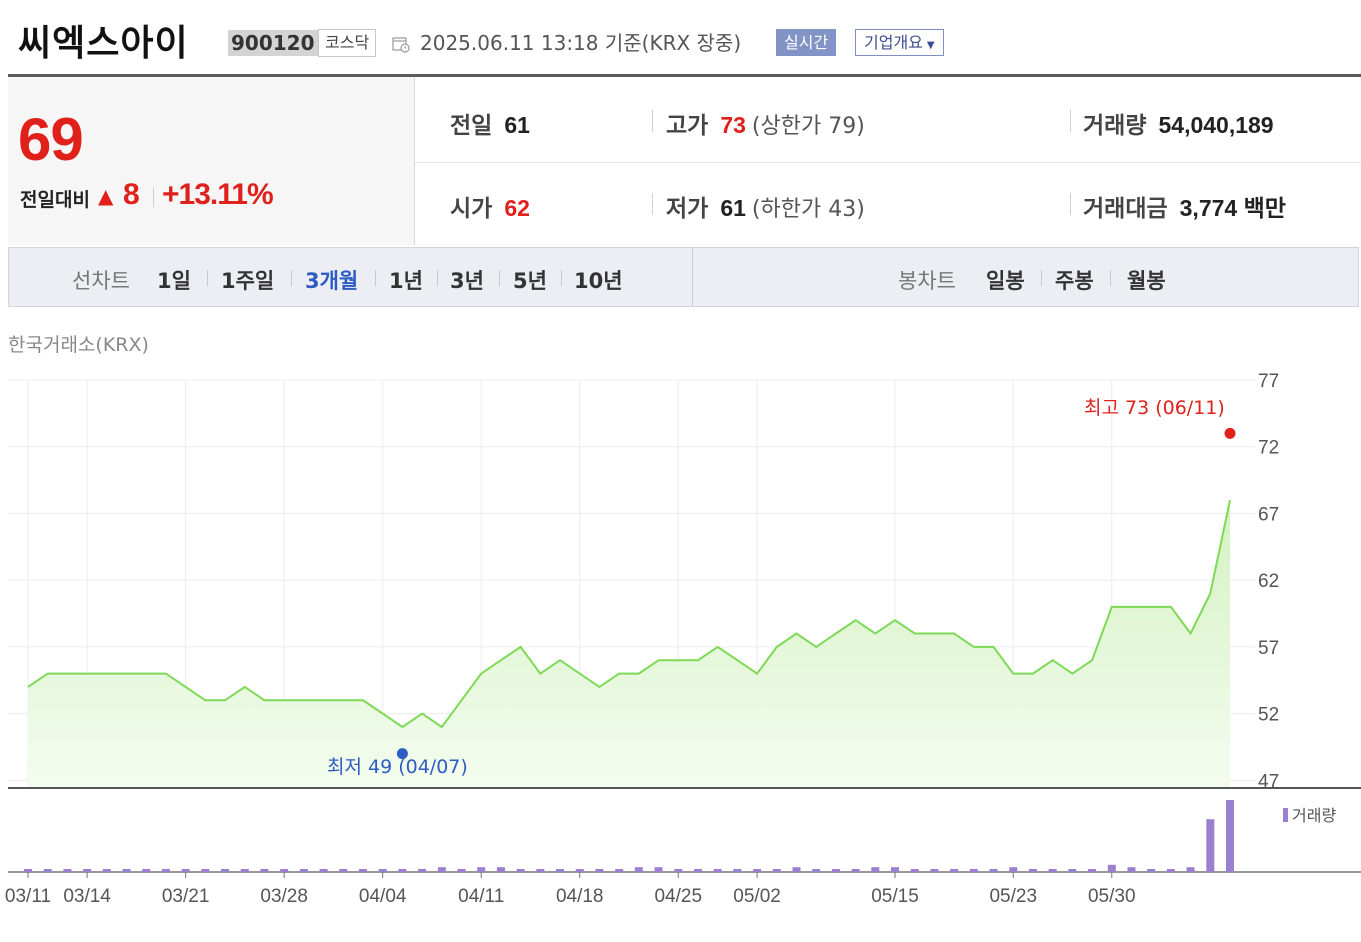  I want to click on tab-period-3y: 3년, so click(467, 281).